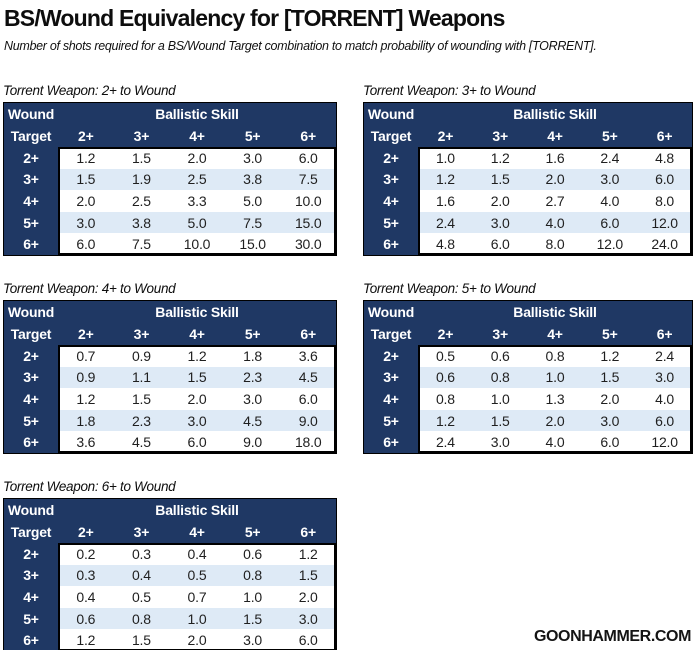 Image resolution: width=696 pixels, height=650 pixels. Describe the element at coordinates (308, 377) in the screenshot. I see `data-cell: 4.5` at that location.